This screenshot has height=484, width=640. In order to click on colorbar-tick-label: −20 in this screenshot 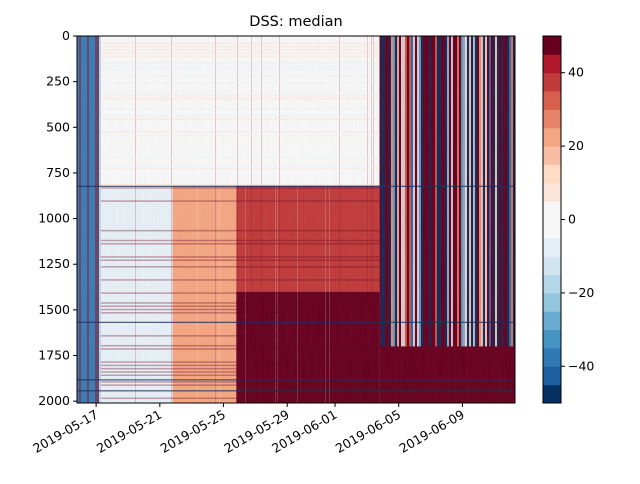, I will do `click(581, 292)`.